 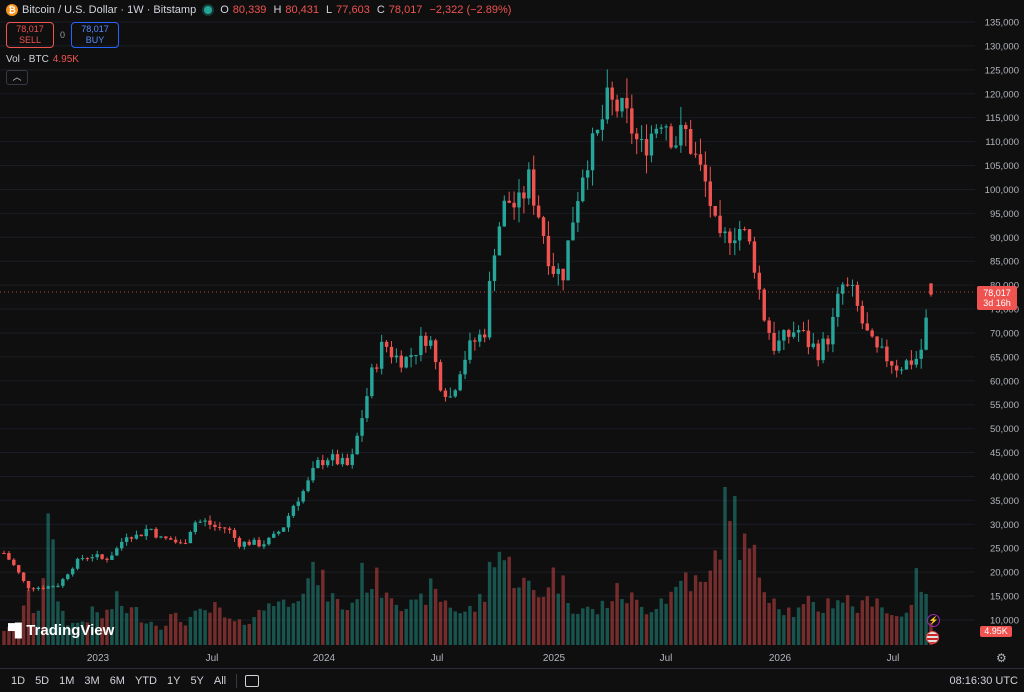 I want to click on high-label: H, so click(x=277, y=10).